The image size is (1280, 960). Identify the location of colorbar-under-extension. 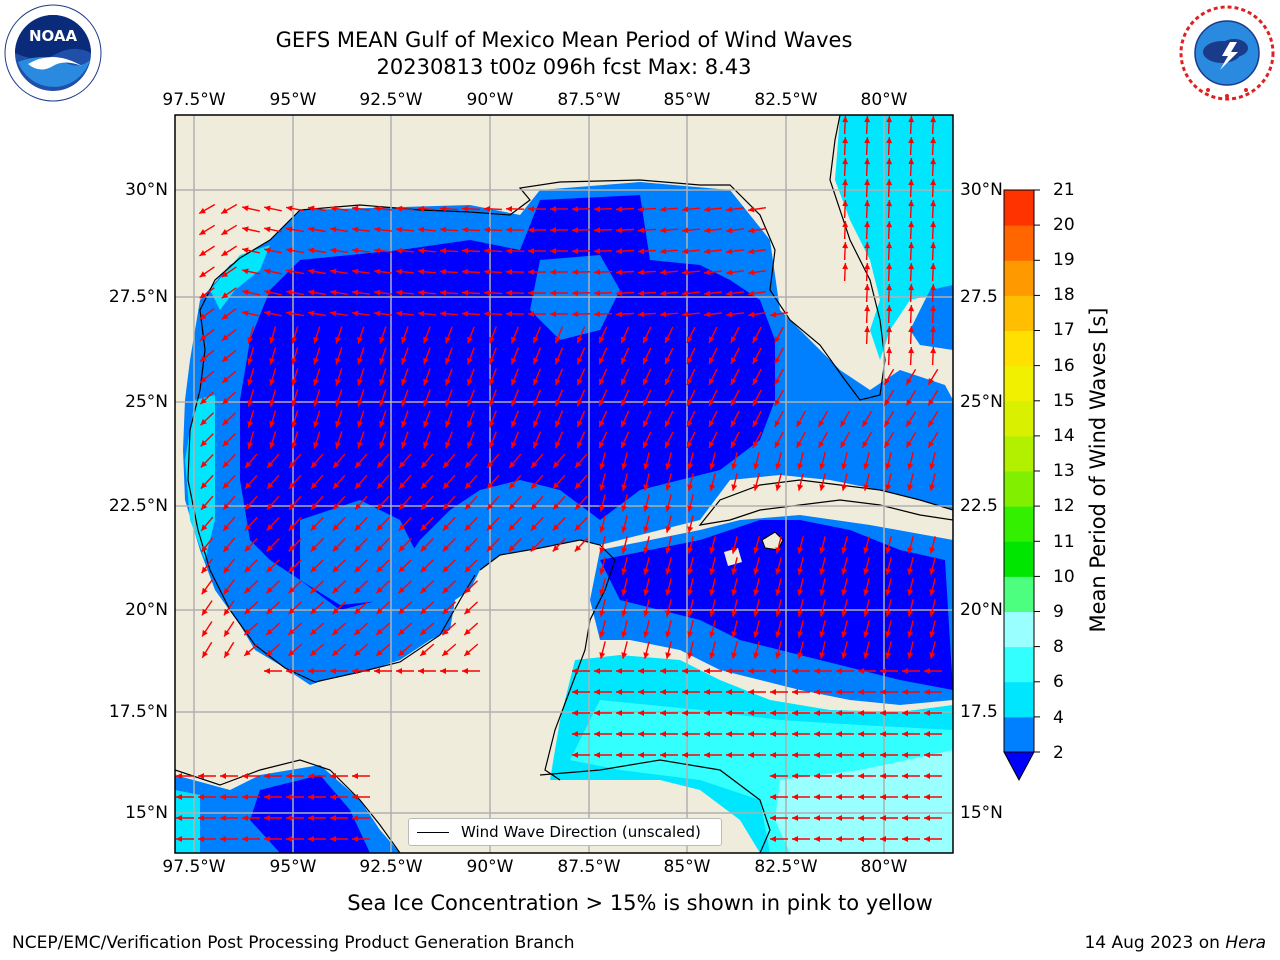
(1019, 766).